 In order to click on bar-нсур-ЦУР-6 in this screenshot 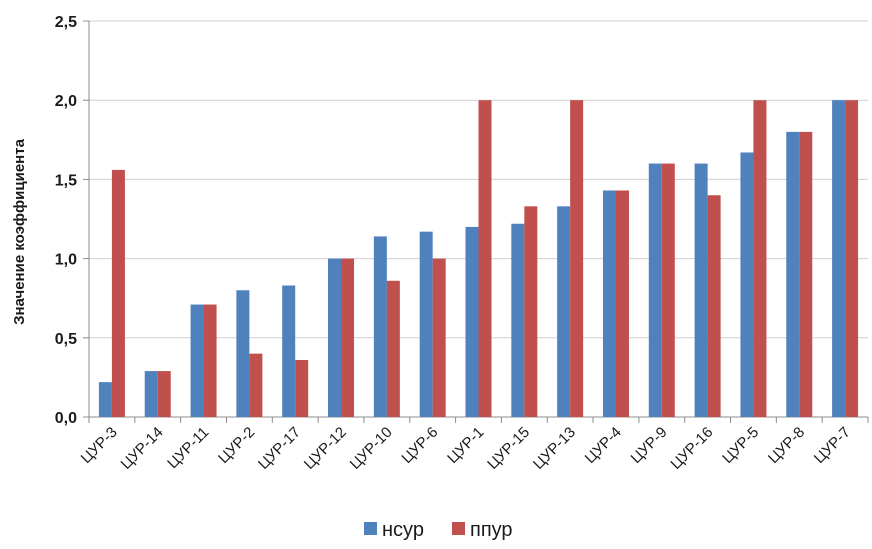, I will do `click(426, 324)`.